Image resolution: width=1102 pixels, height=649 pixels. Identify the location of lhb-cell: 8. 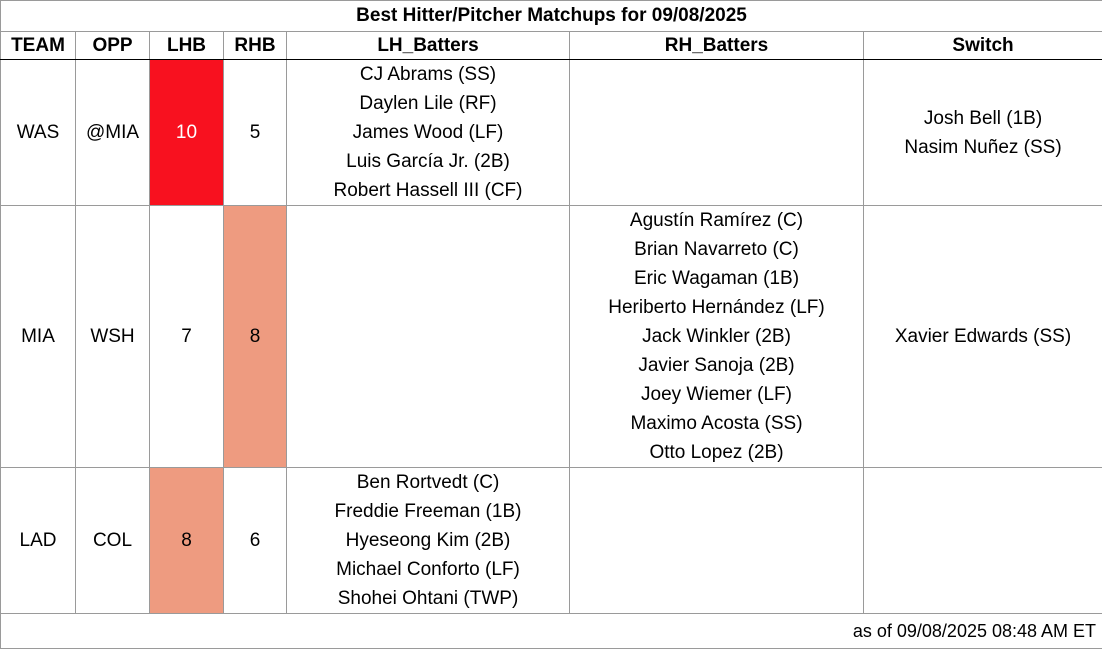
(187, 541).